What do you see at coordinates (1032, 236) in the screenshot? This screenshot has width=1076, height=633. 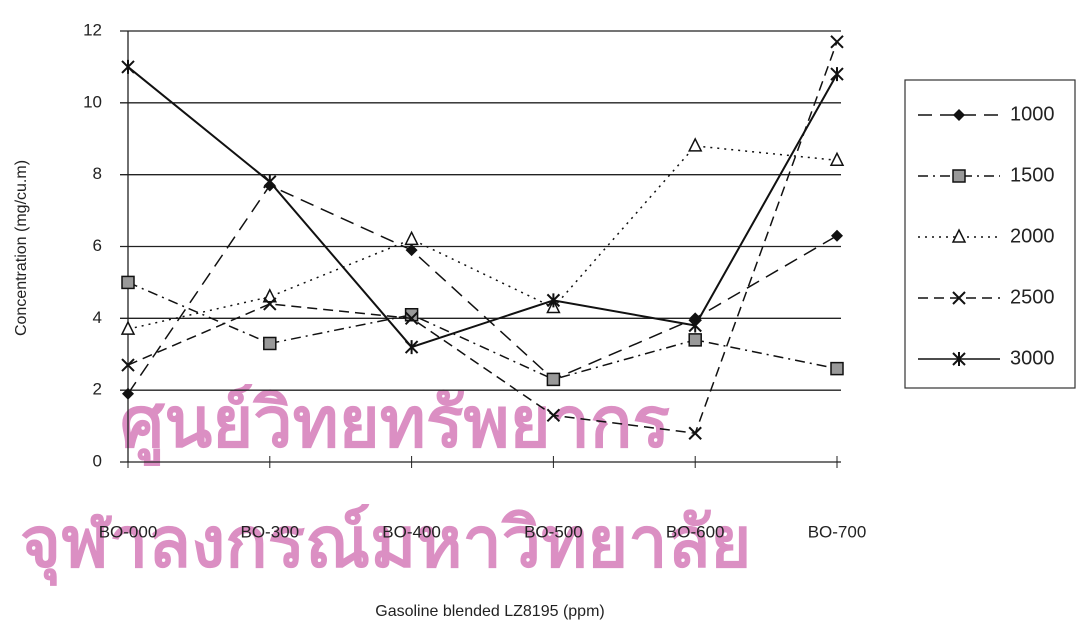 I see `legend-label: 2000` at bounding box center [1032, 236].